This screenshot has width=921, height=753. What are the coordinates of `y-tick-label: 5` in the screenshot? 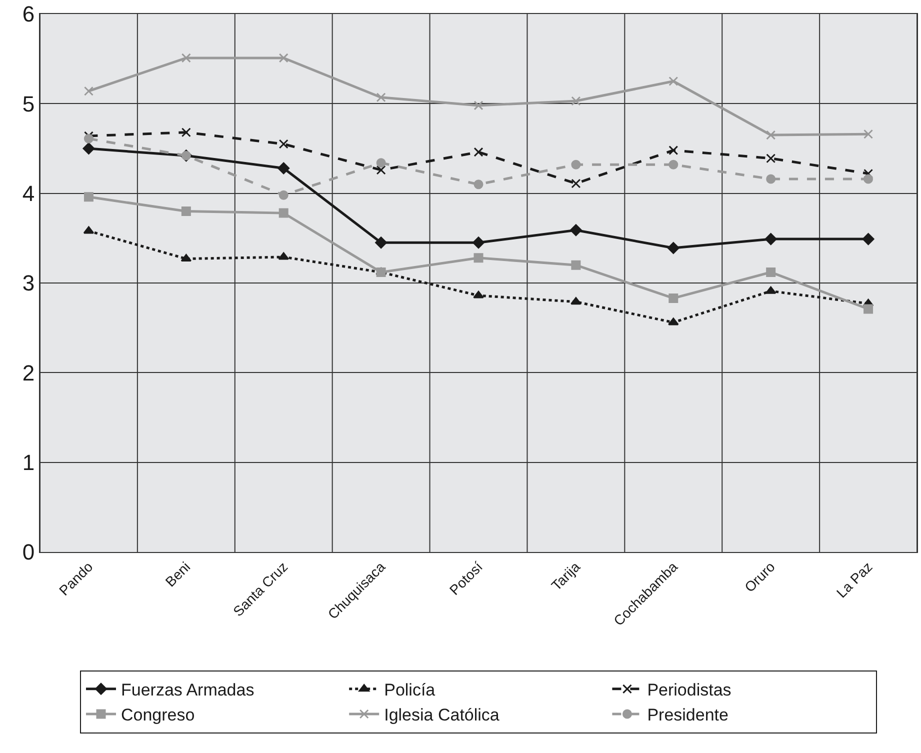 It's located at (28, 103).